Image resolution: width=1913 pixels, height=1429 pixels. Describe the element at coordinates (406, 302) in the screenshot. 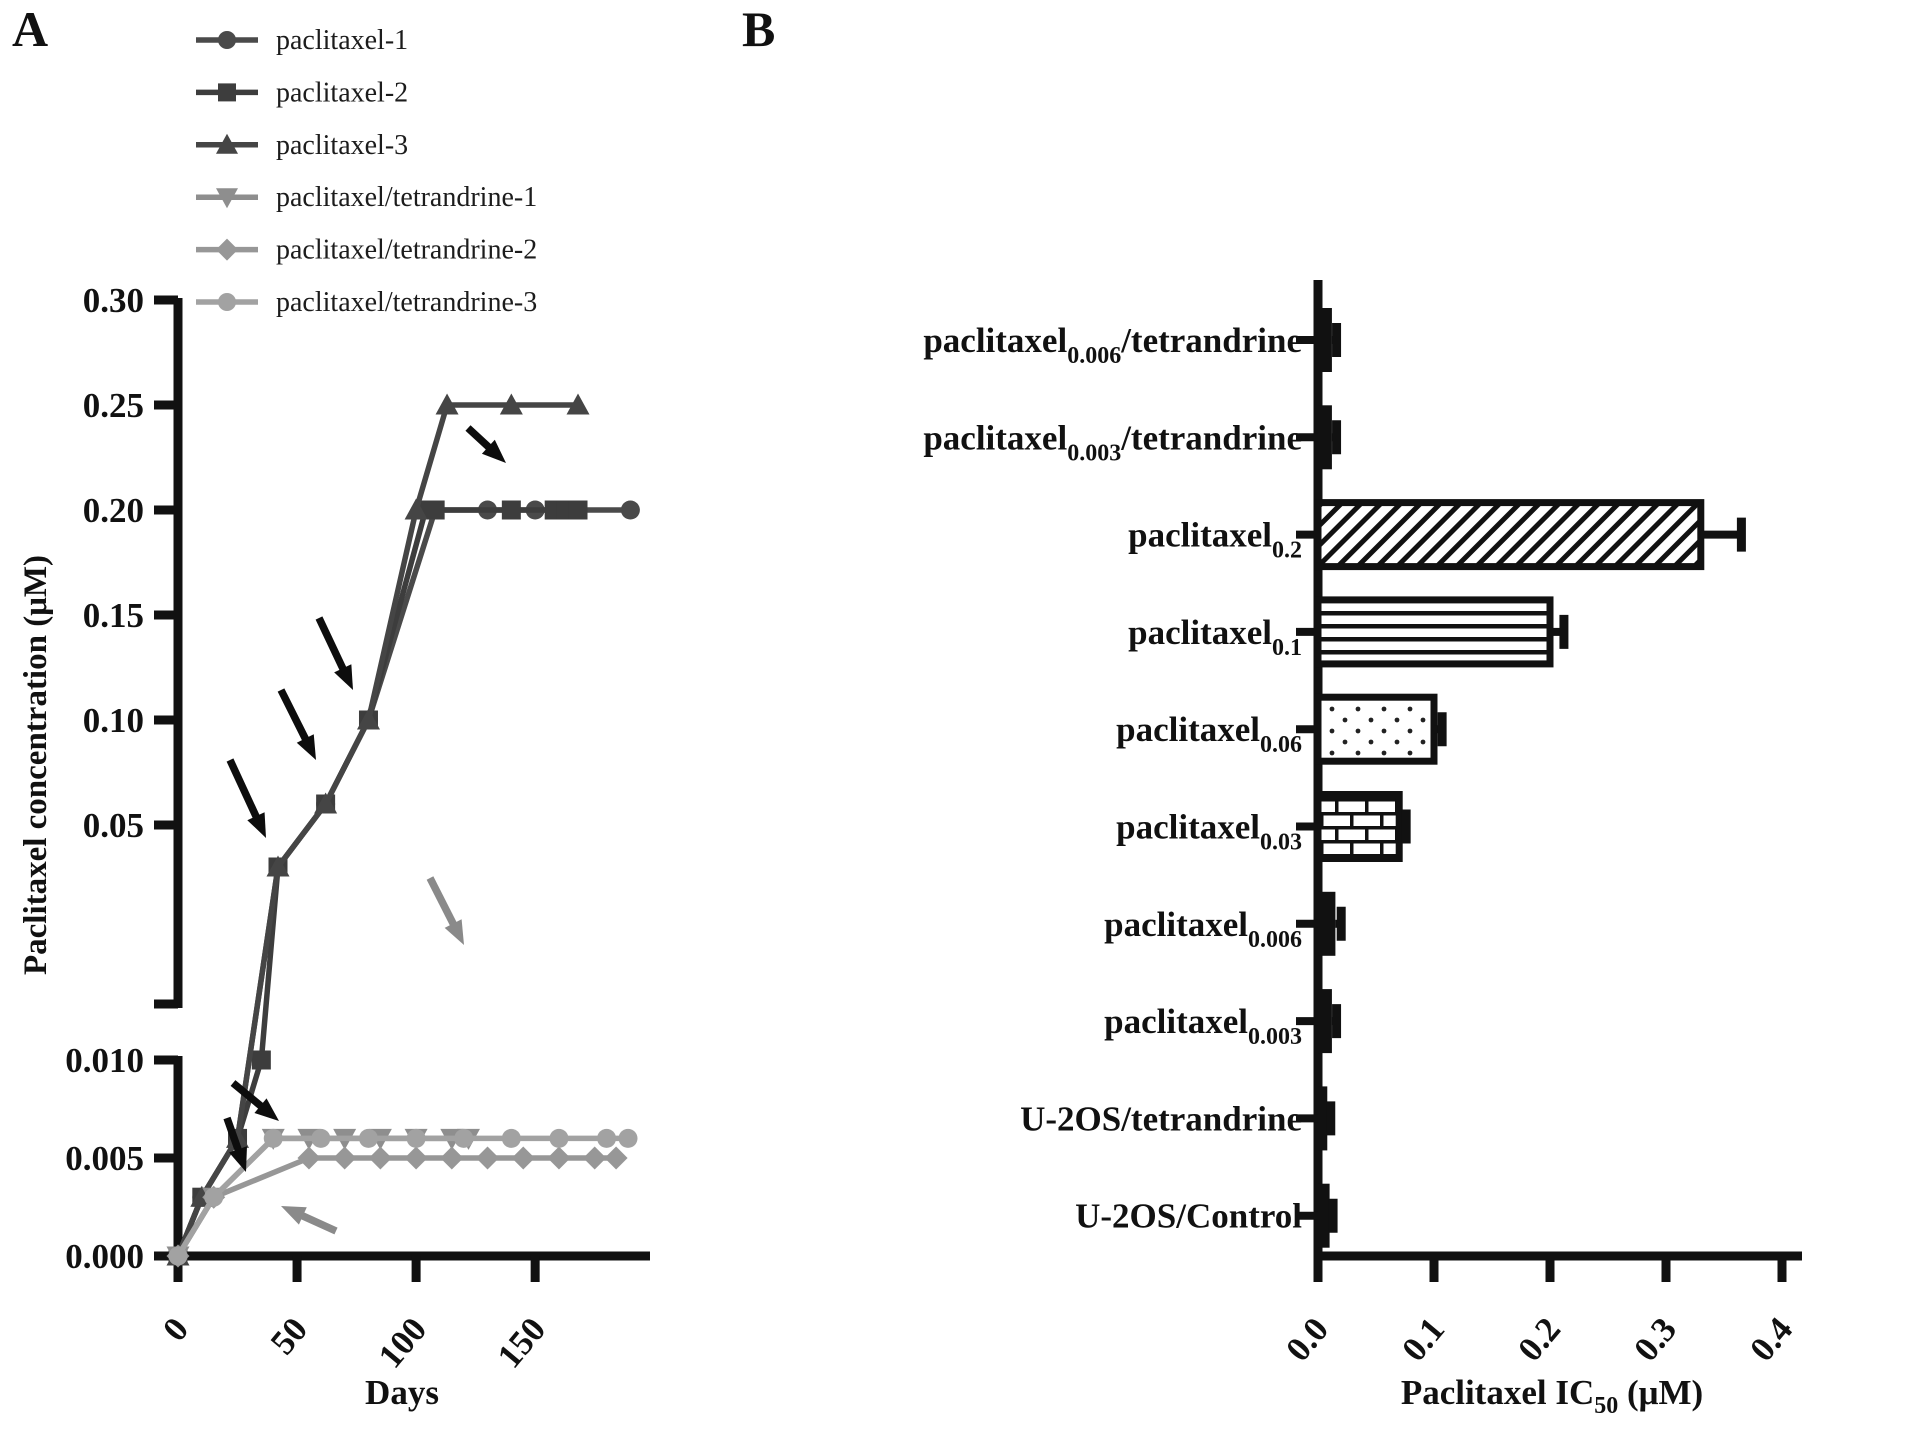

I see `legend-label: paclitaxel/tetrandrine-3` at that location.